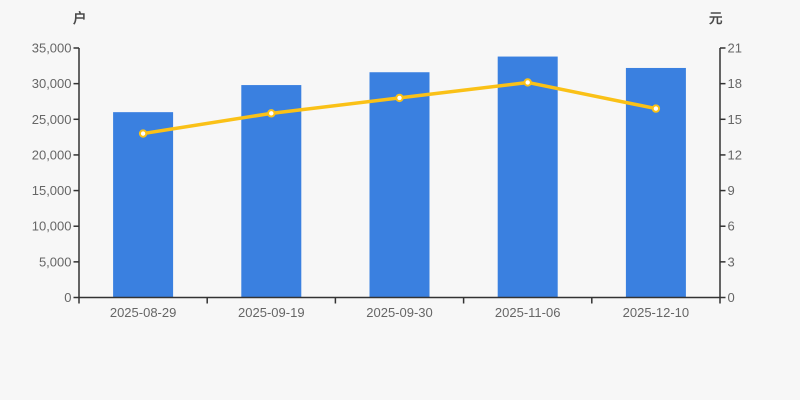  What do you see at coordinates (731, 190) in the screenshot?
I see `right-axis-tick-label: 9` at bounding box center [731, 190].